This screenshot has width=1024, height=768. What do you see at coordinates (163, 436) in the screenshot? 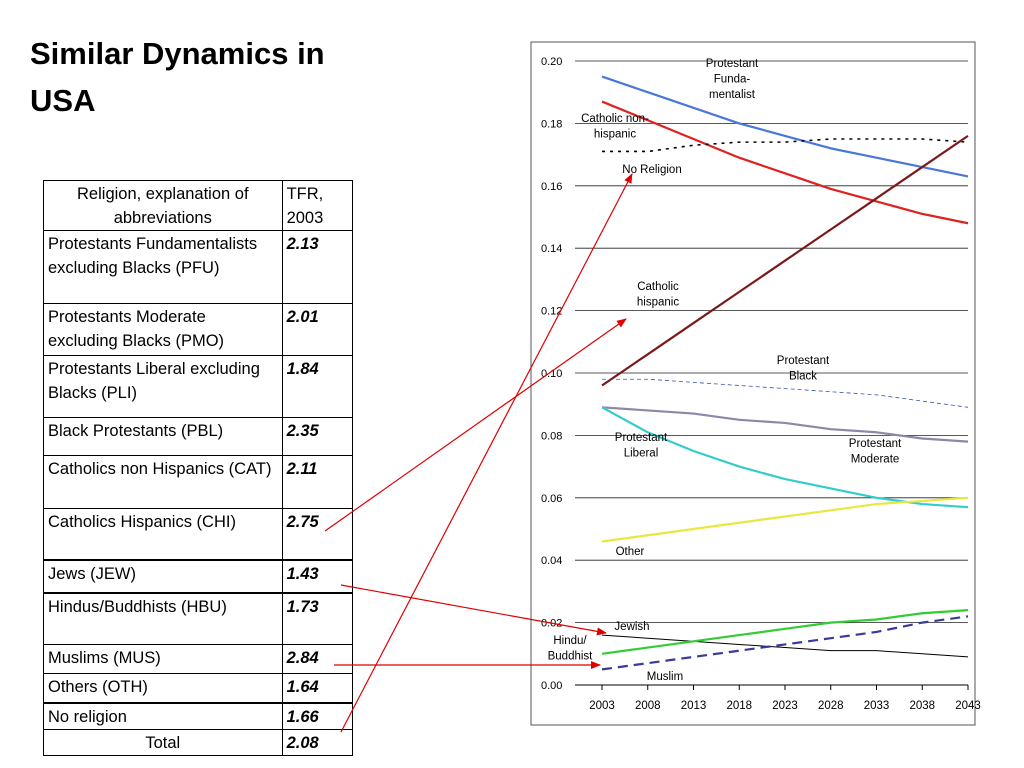
I see `religion-cell: Black Protestants (PBL)` at bounding box center [163, 436].